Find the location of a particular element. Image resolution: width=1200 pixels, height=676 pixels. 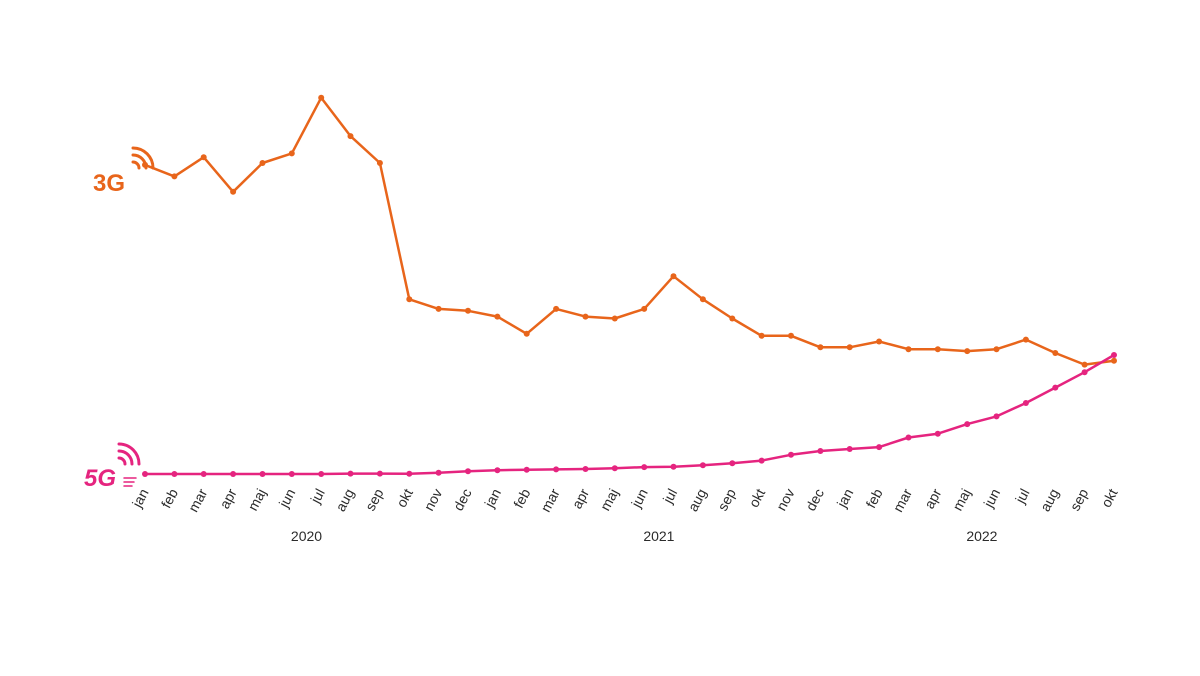

series-badge-5g: 5G is located at coordinates (112, 467).